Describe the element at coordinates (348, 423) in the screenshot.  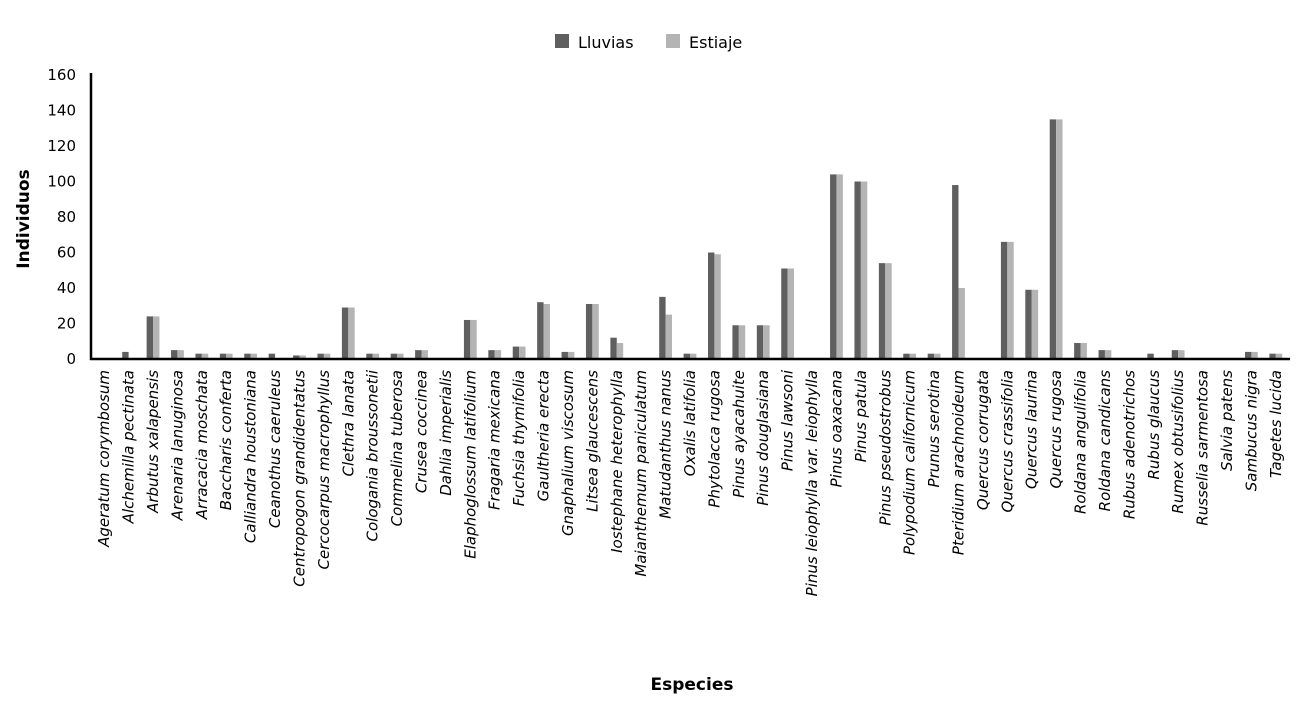
I see `x-category-label: Clethra lanata` at that location.